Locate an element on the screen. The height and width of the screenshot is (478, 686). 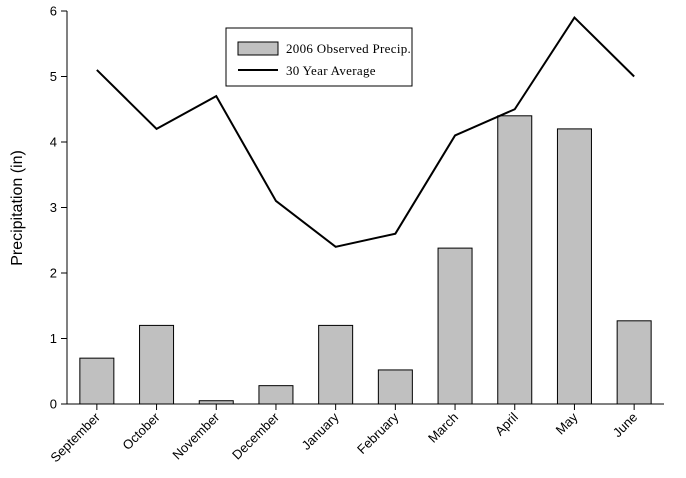
legend-label-average: 30 Year Average is located at coordinates (331, 70).